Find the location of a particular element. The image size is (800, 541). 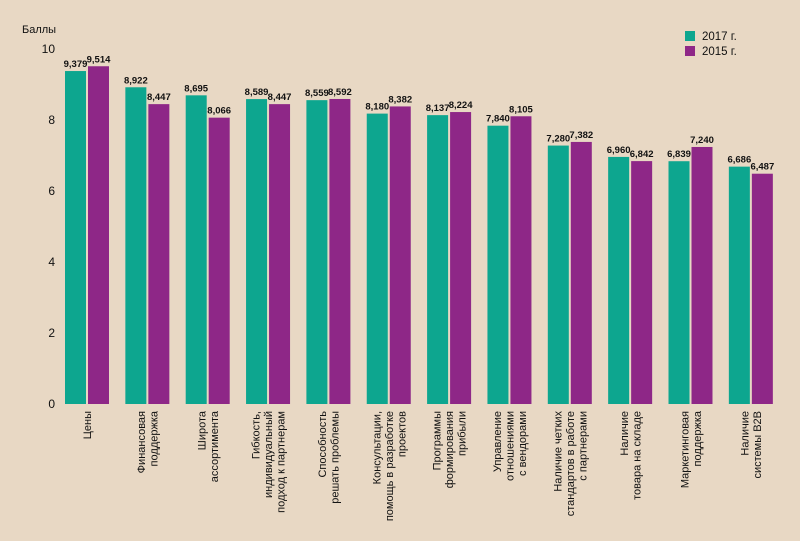

category-label-line: с партнерами is located at coordinates (583, 446).